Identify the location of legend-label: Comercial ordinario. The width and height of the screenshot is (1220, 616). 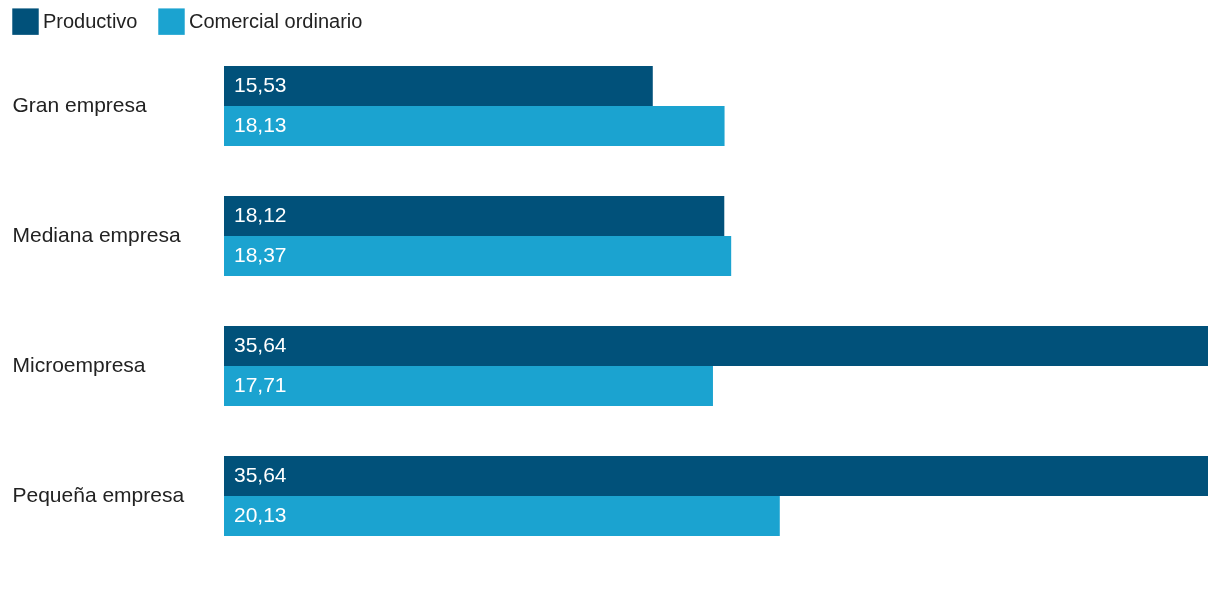
(276, 20).